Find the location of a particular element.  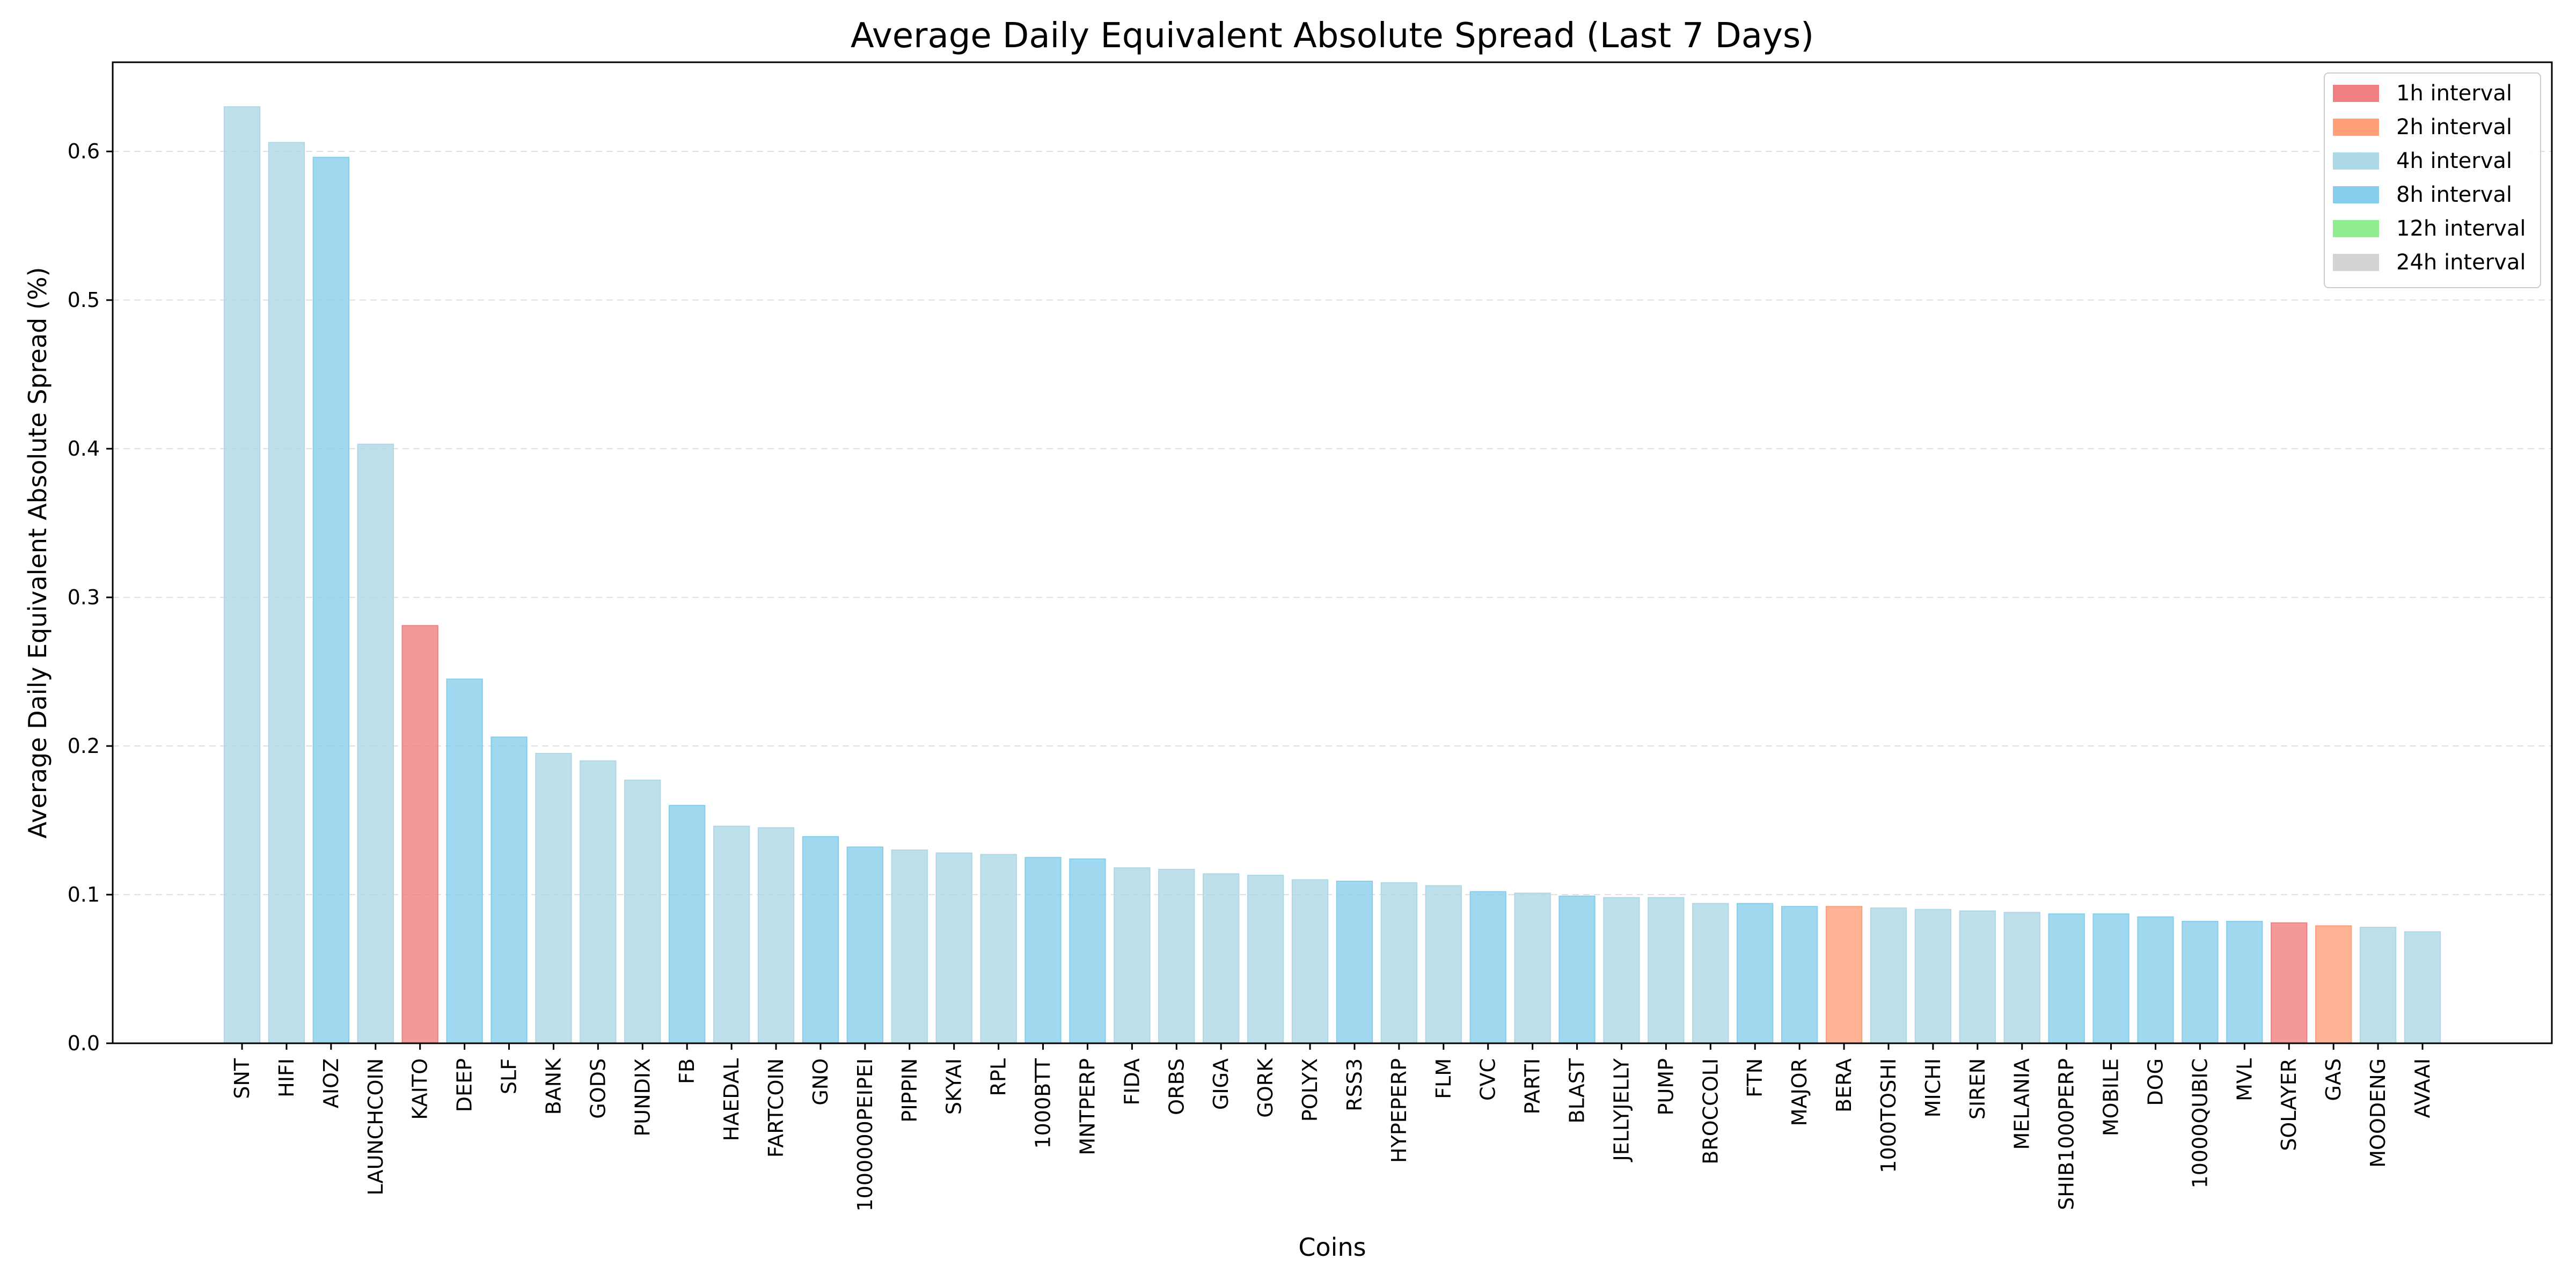

y-tick-label: 0.5 is located at coordinates (84, 300).